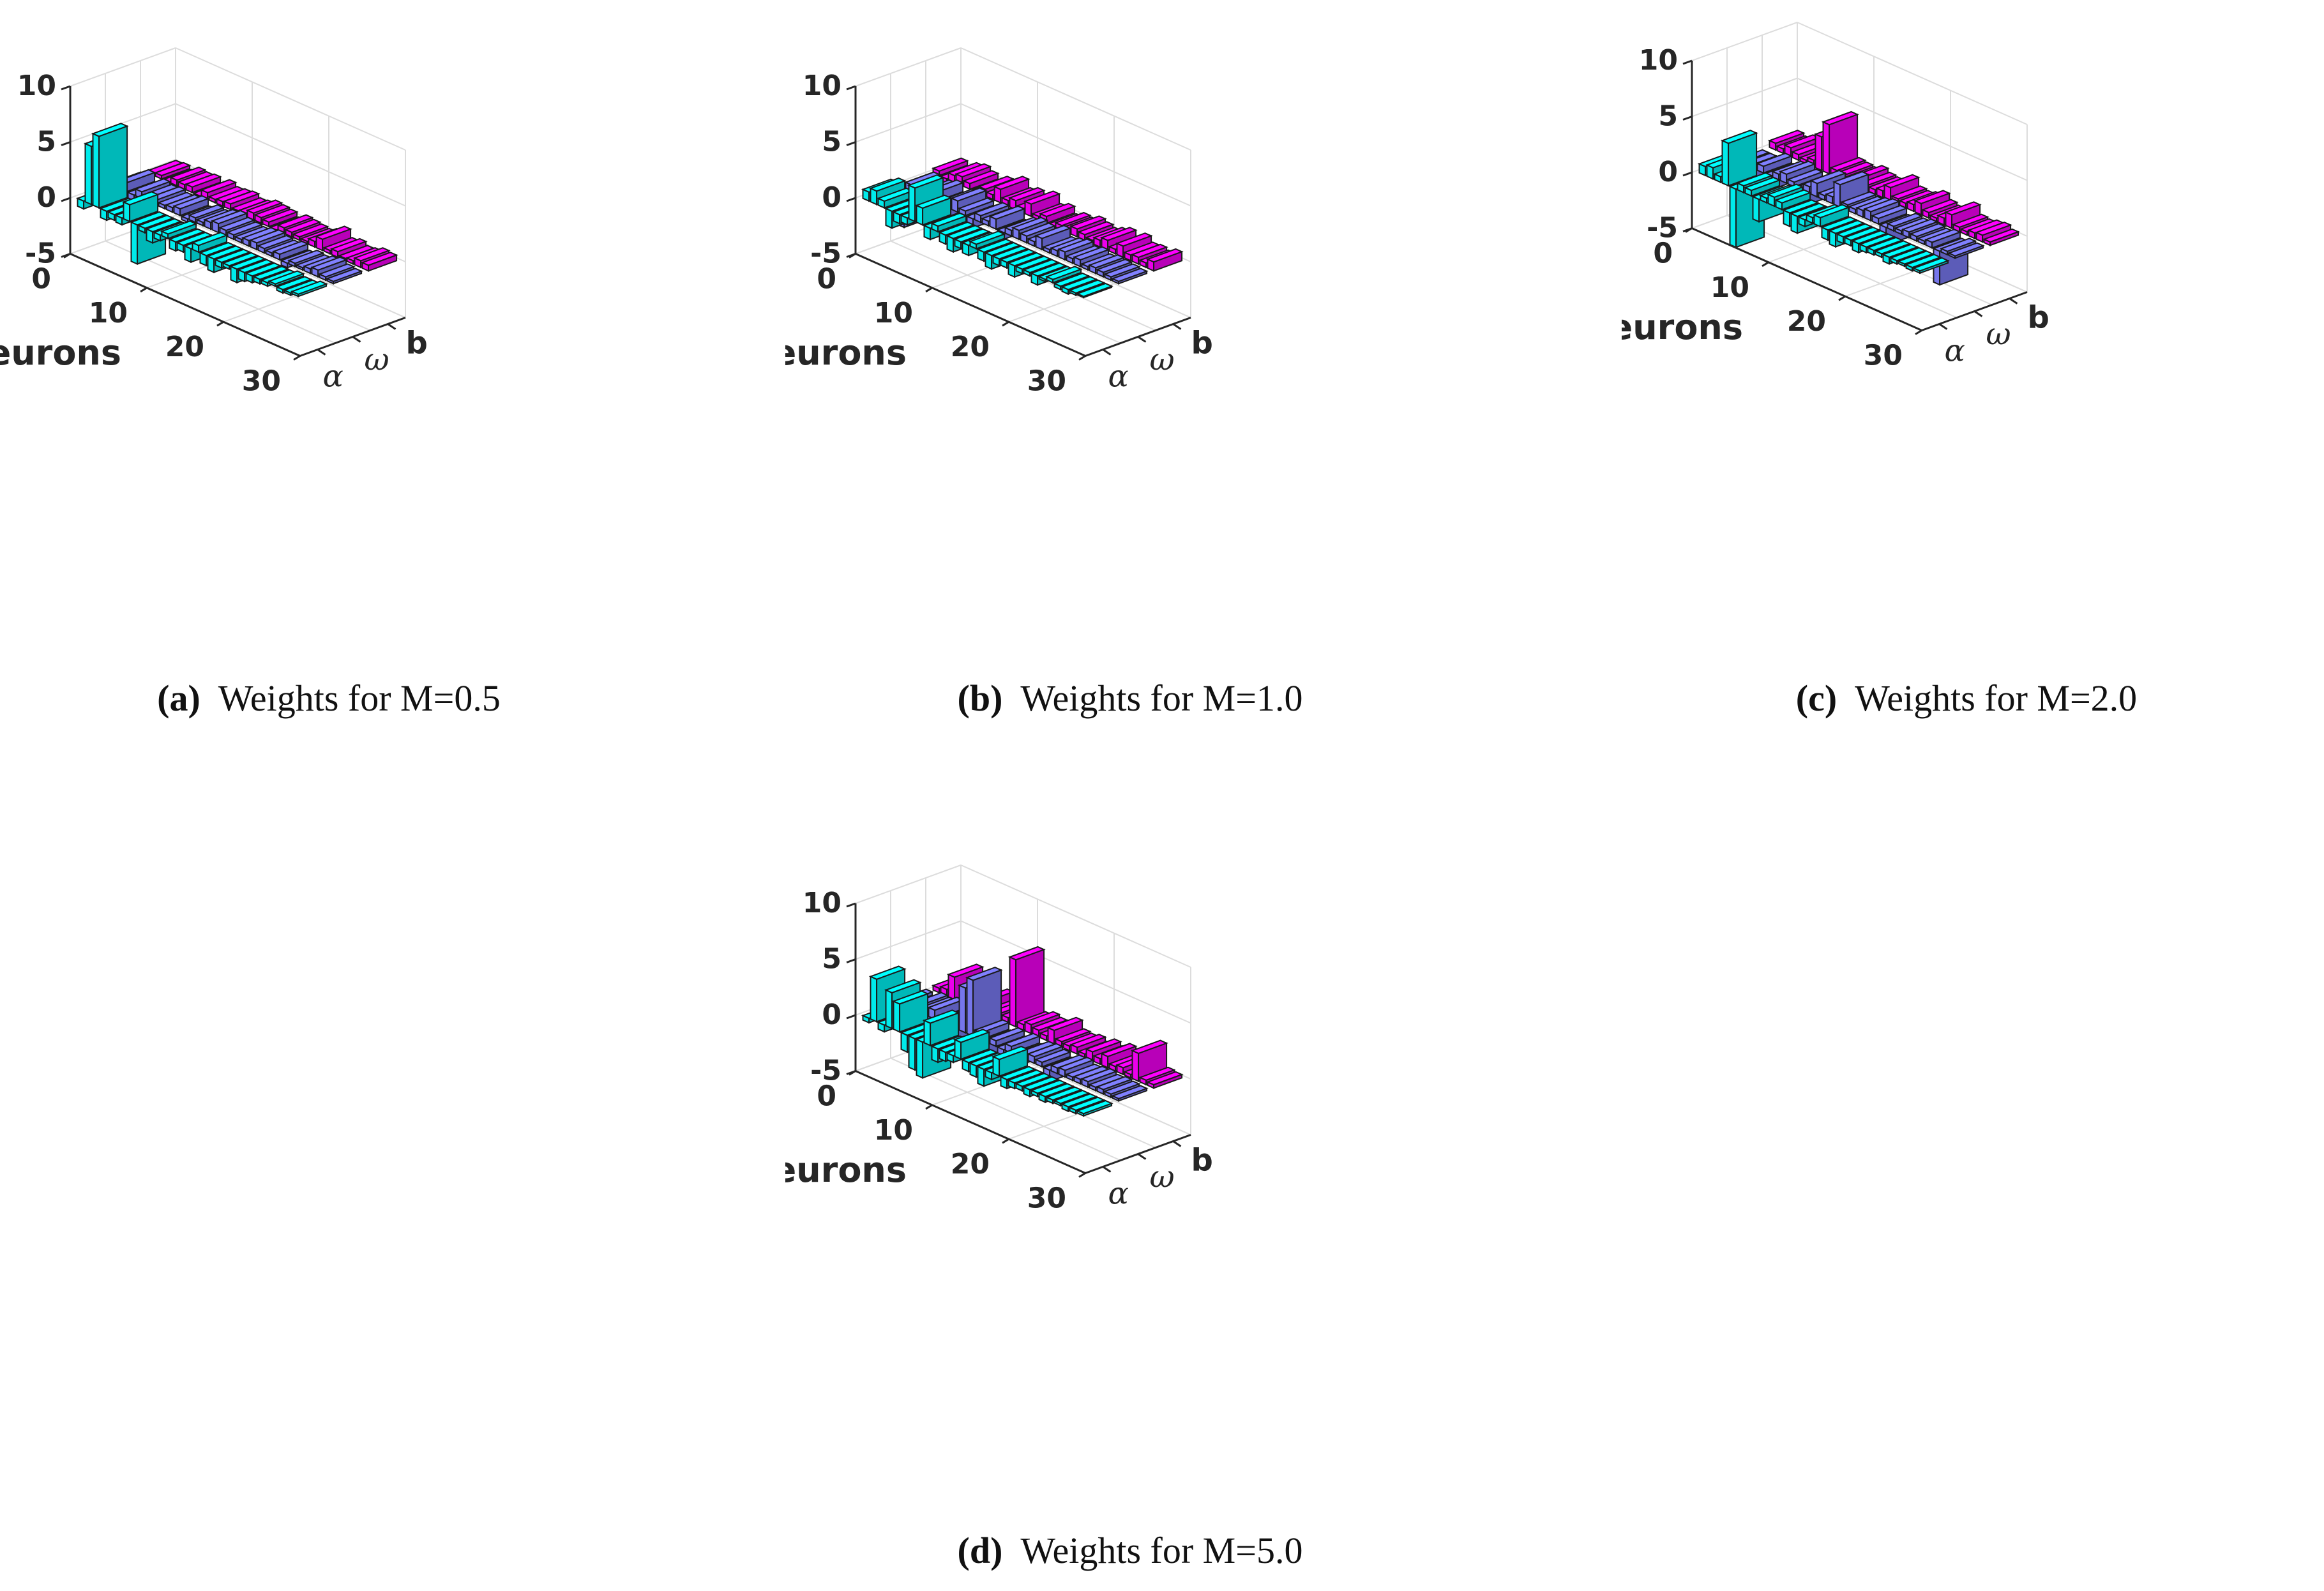  What do you see at coordinates (1816, 698) in the screenshot?
I see `chart-c-caption-label: (c)` at bounding box center [1816, 698].